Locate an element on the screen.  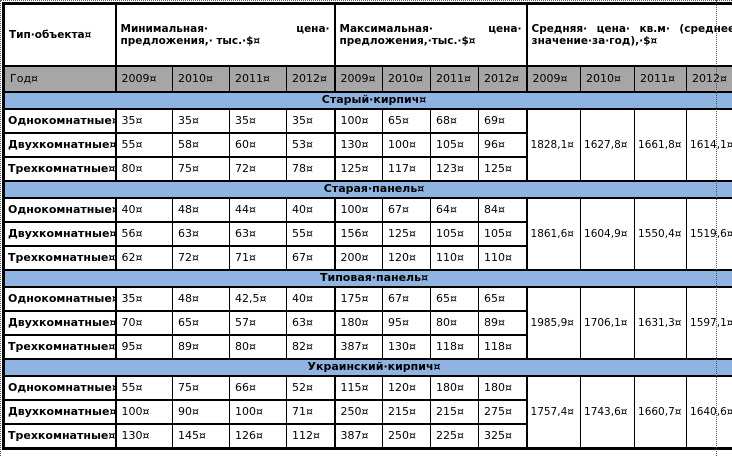
max-price-cell: 100¤ is located at coordinates (407, 145).